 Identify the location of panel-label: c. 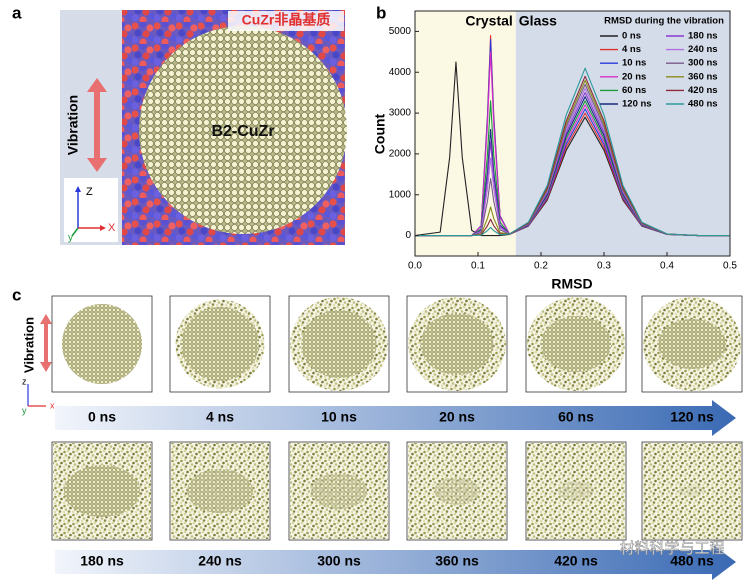
(16, 294).